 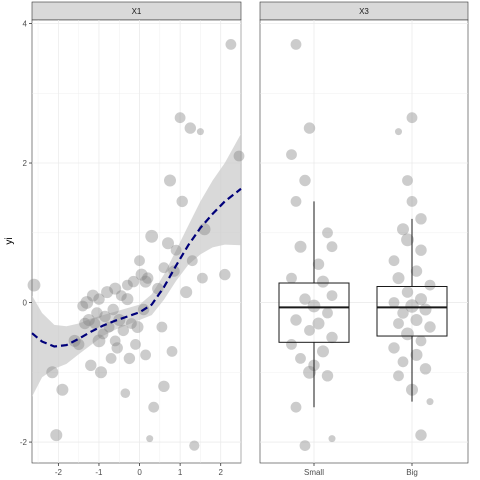 What do you see at coordinates (364, 11) in the screenshot?
I see `strip-label-x3: X3` at bounding box center [364, 11].